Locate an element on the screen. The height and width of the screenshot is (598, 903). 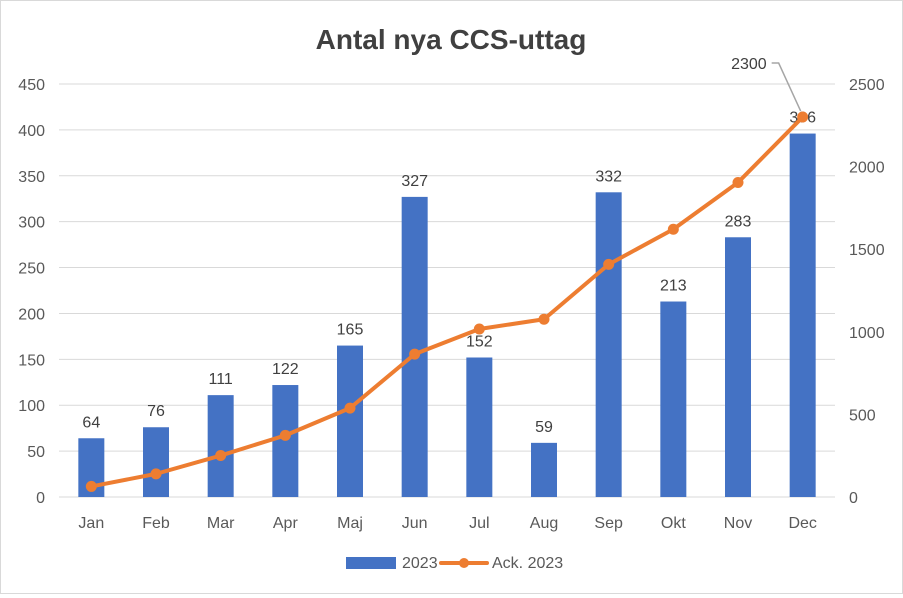
bar-data-label: 76 is located at coordinates (156, 411).